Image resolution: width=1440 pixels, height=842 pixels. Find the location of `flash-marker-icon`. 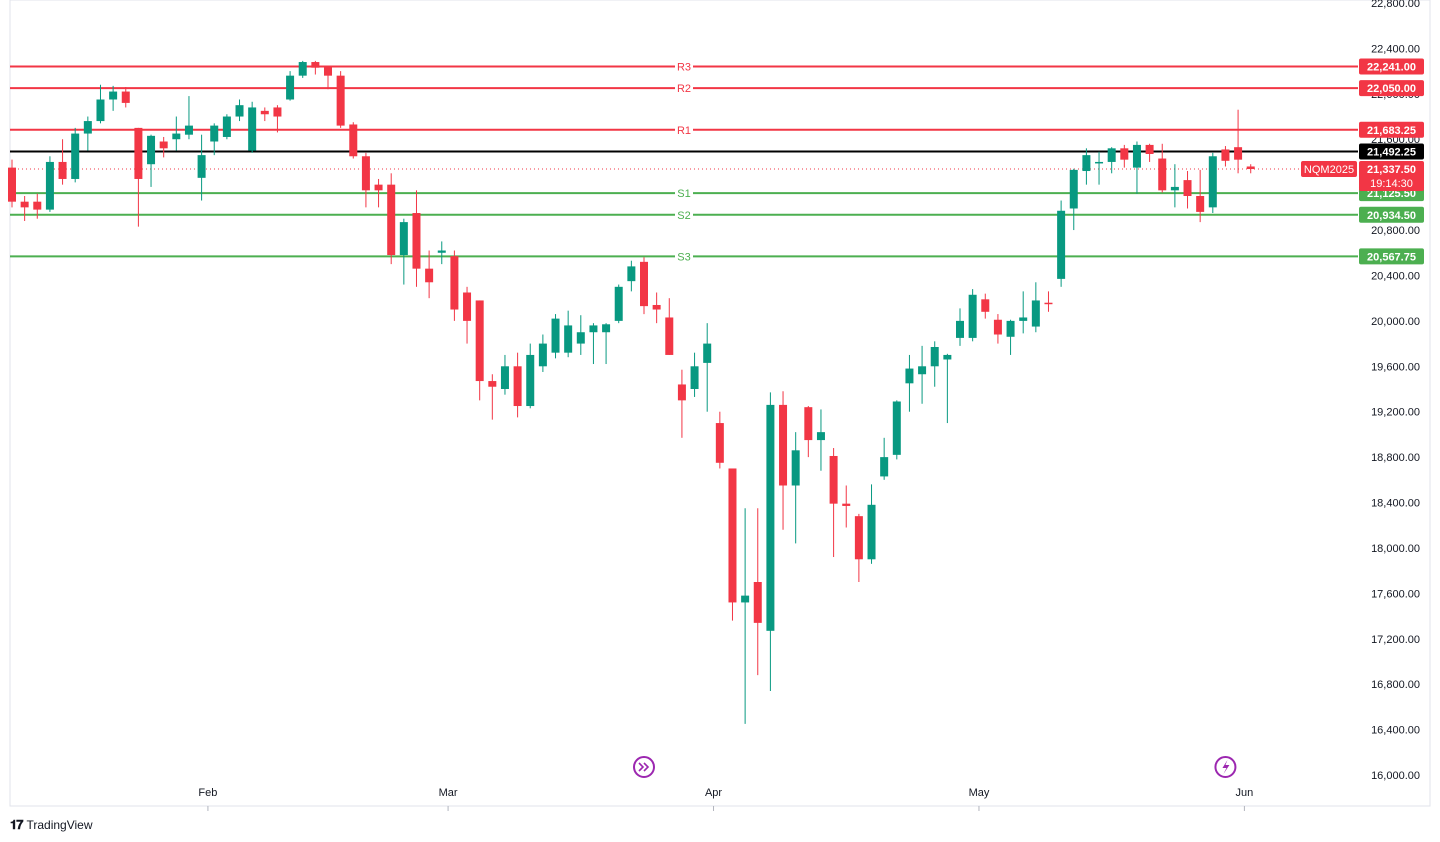

flash-marker-icon is located at coordinates (1225, 767).